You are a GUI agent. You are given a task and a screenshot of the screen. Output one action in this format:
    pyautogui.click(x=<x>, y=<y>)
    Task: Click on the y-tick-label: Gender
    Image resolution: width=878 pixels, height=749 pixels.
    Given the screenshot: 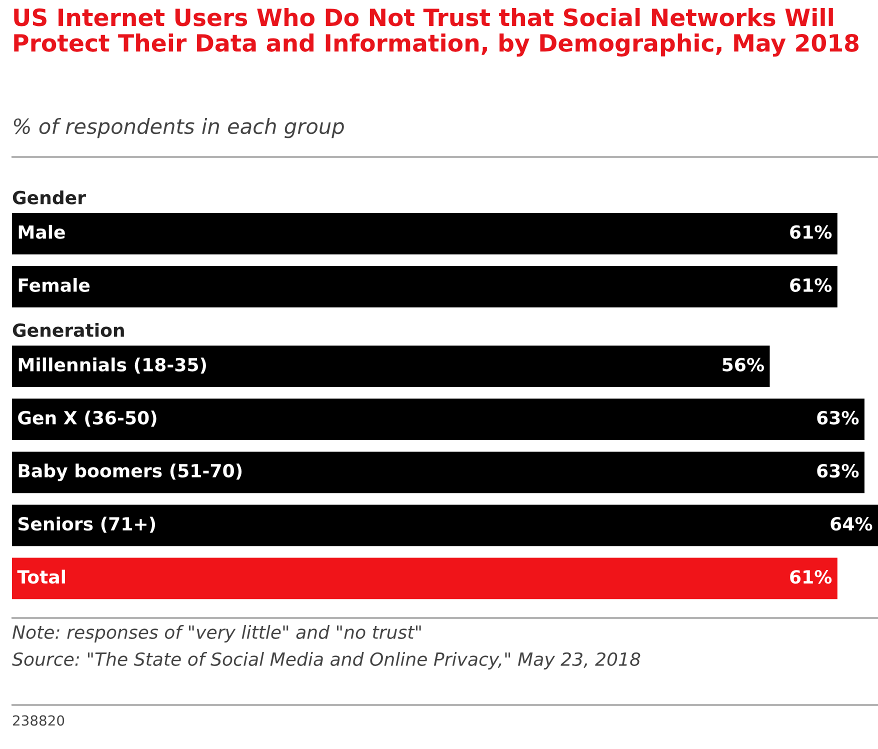 What is the action you would take?
    pyautogui.click(x=49, y=197)
    